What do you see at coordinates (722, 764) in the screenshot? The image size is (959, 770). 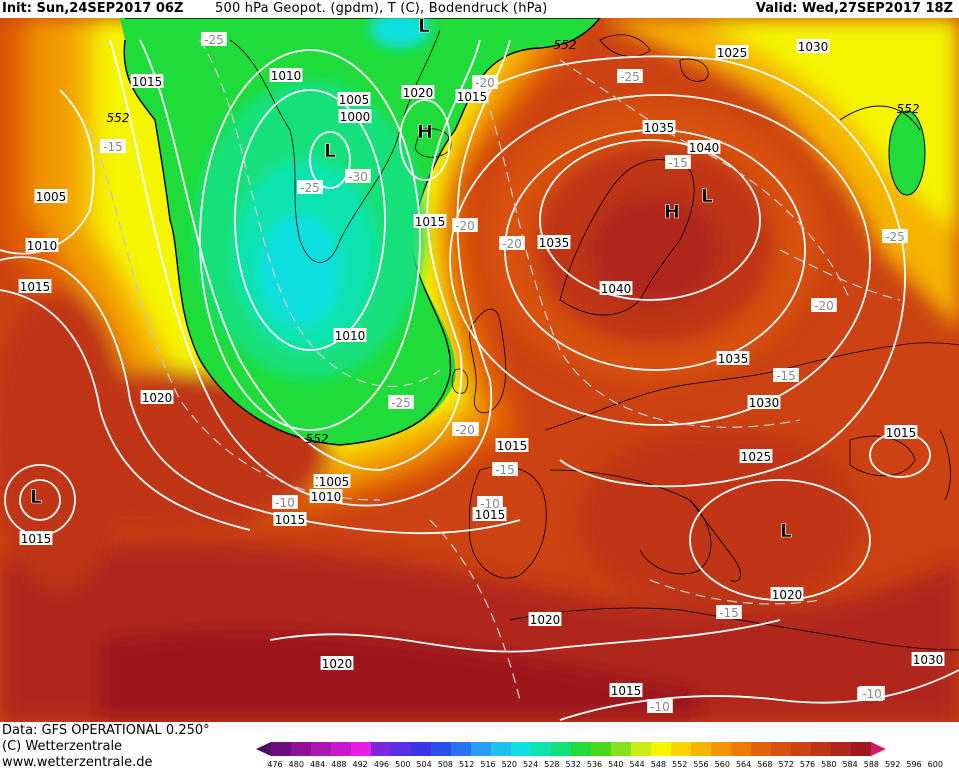 I see `legend-tick-label: 560` at bounding box center [722, 764].